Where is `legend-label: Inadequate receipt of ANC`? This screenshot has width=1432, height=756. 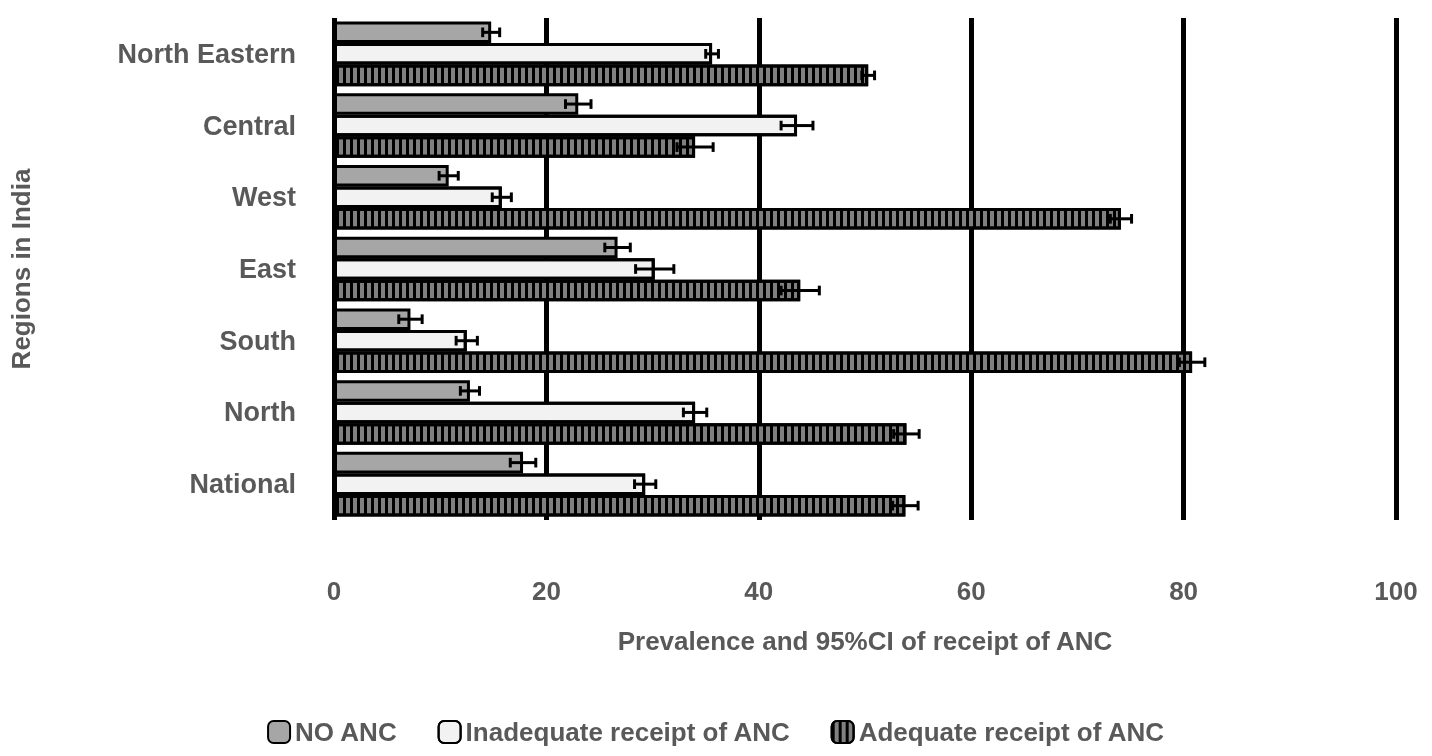 legend-label: Inadequate receipt of ANC is located at coordinates (627, 732).